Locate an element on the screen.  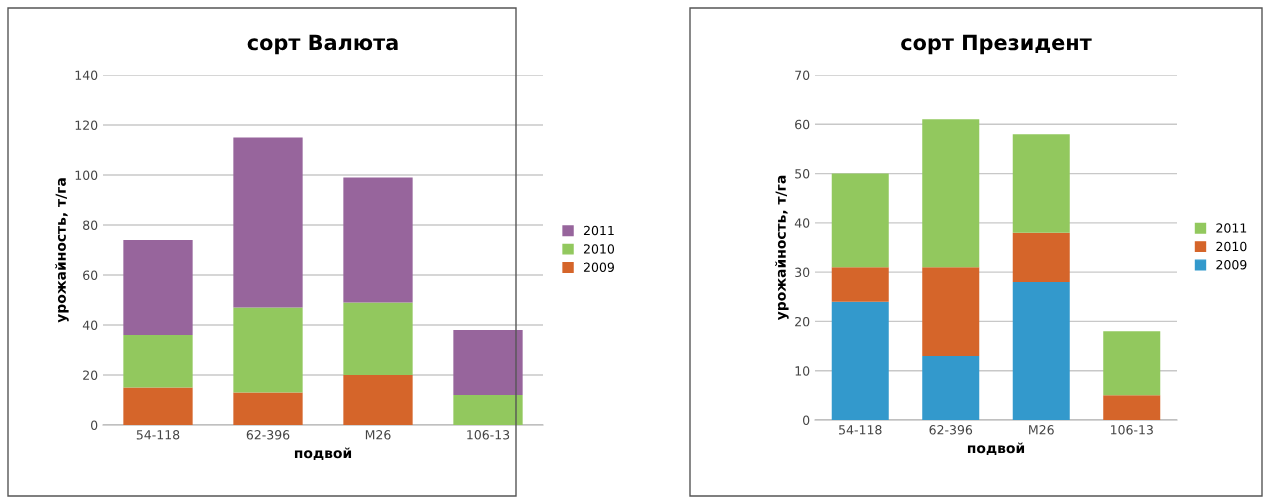
y-tick-label: 100 is located at coordinates (86, 175).